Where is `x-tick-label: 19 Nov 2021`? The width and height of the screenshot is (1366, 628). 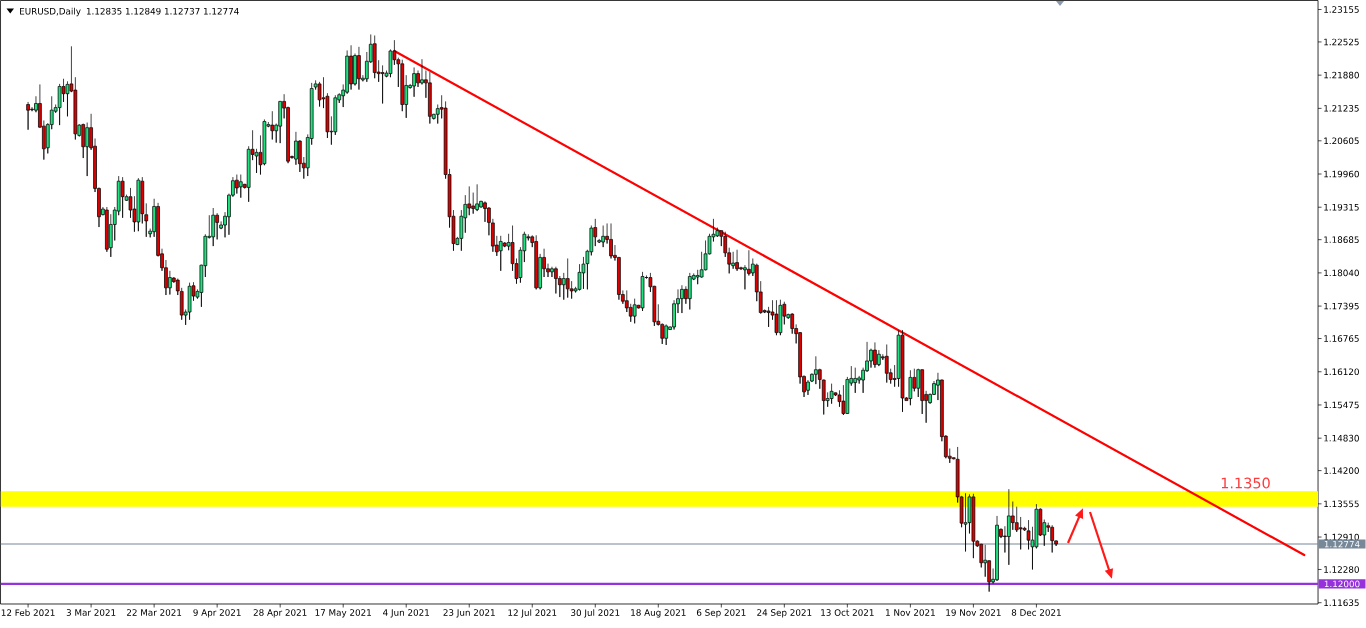 x-tick-label: 19 Nov 2021 is located at coordinates (973, 612).